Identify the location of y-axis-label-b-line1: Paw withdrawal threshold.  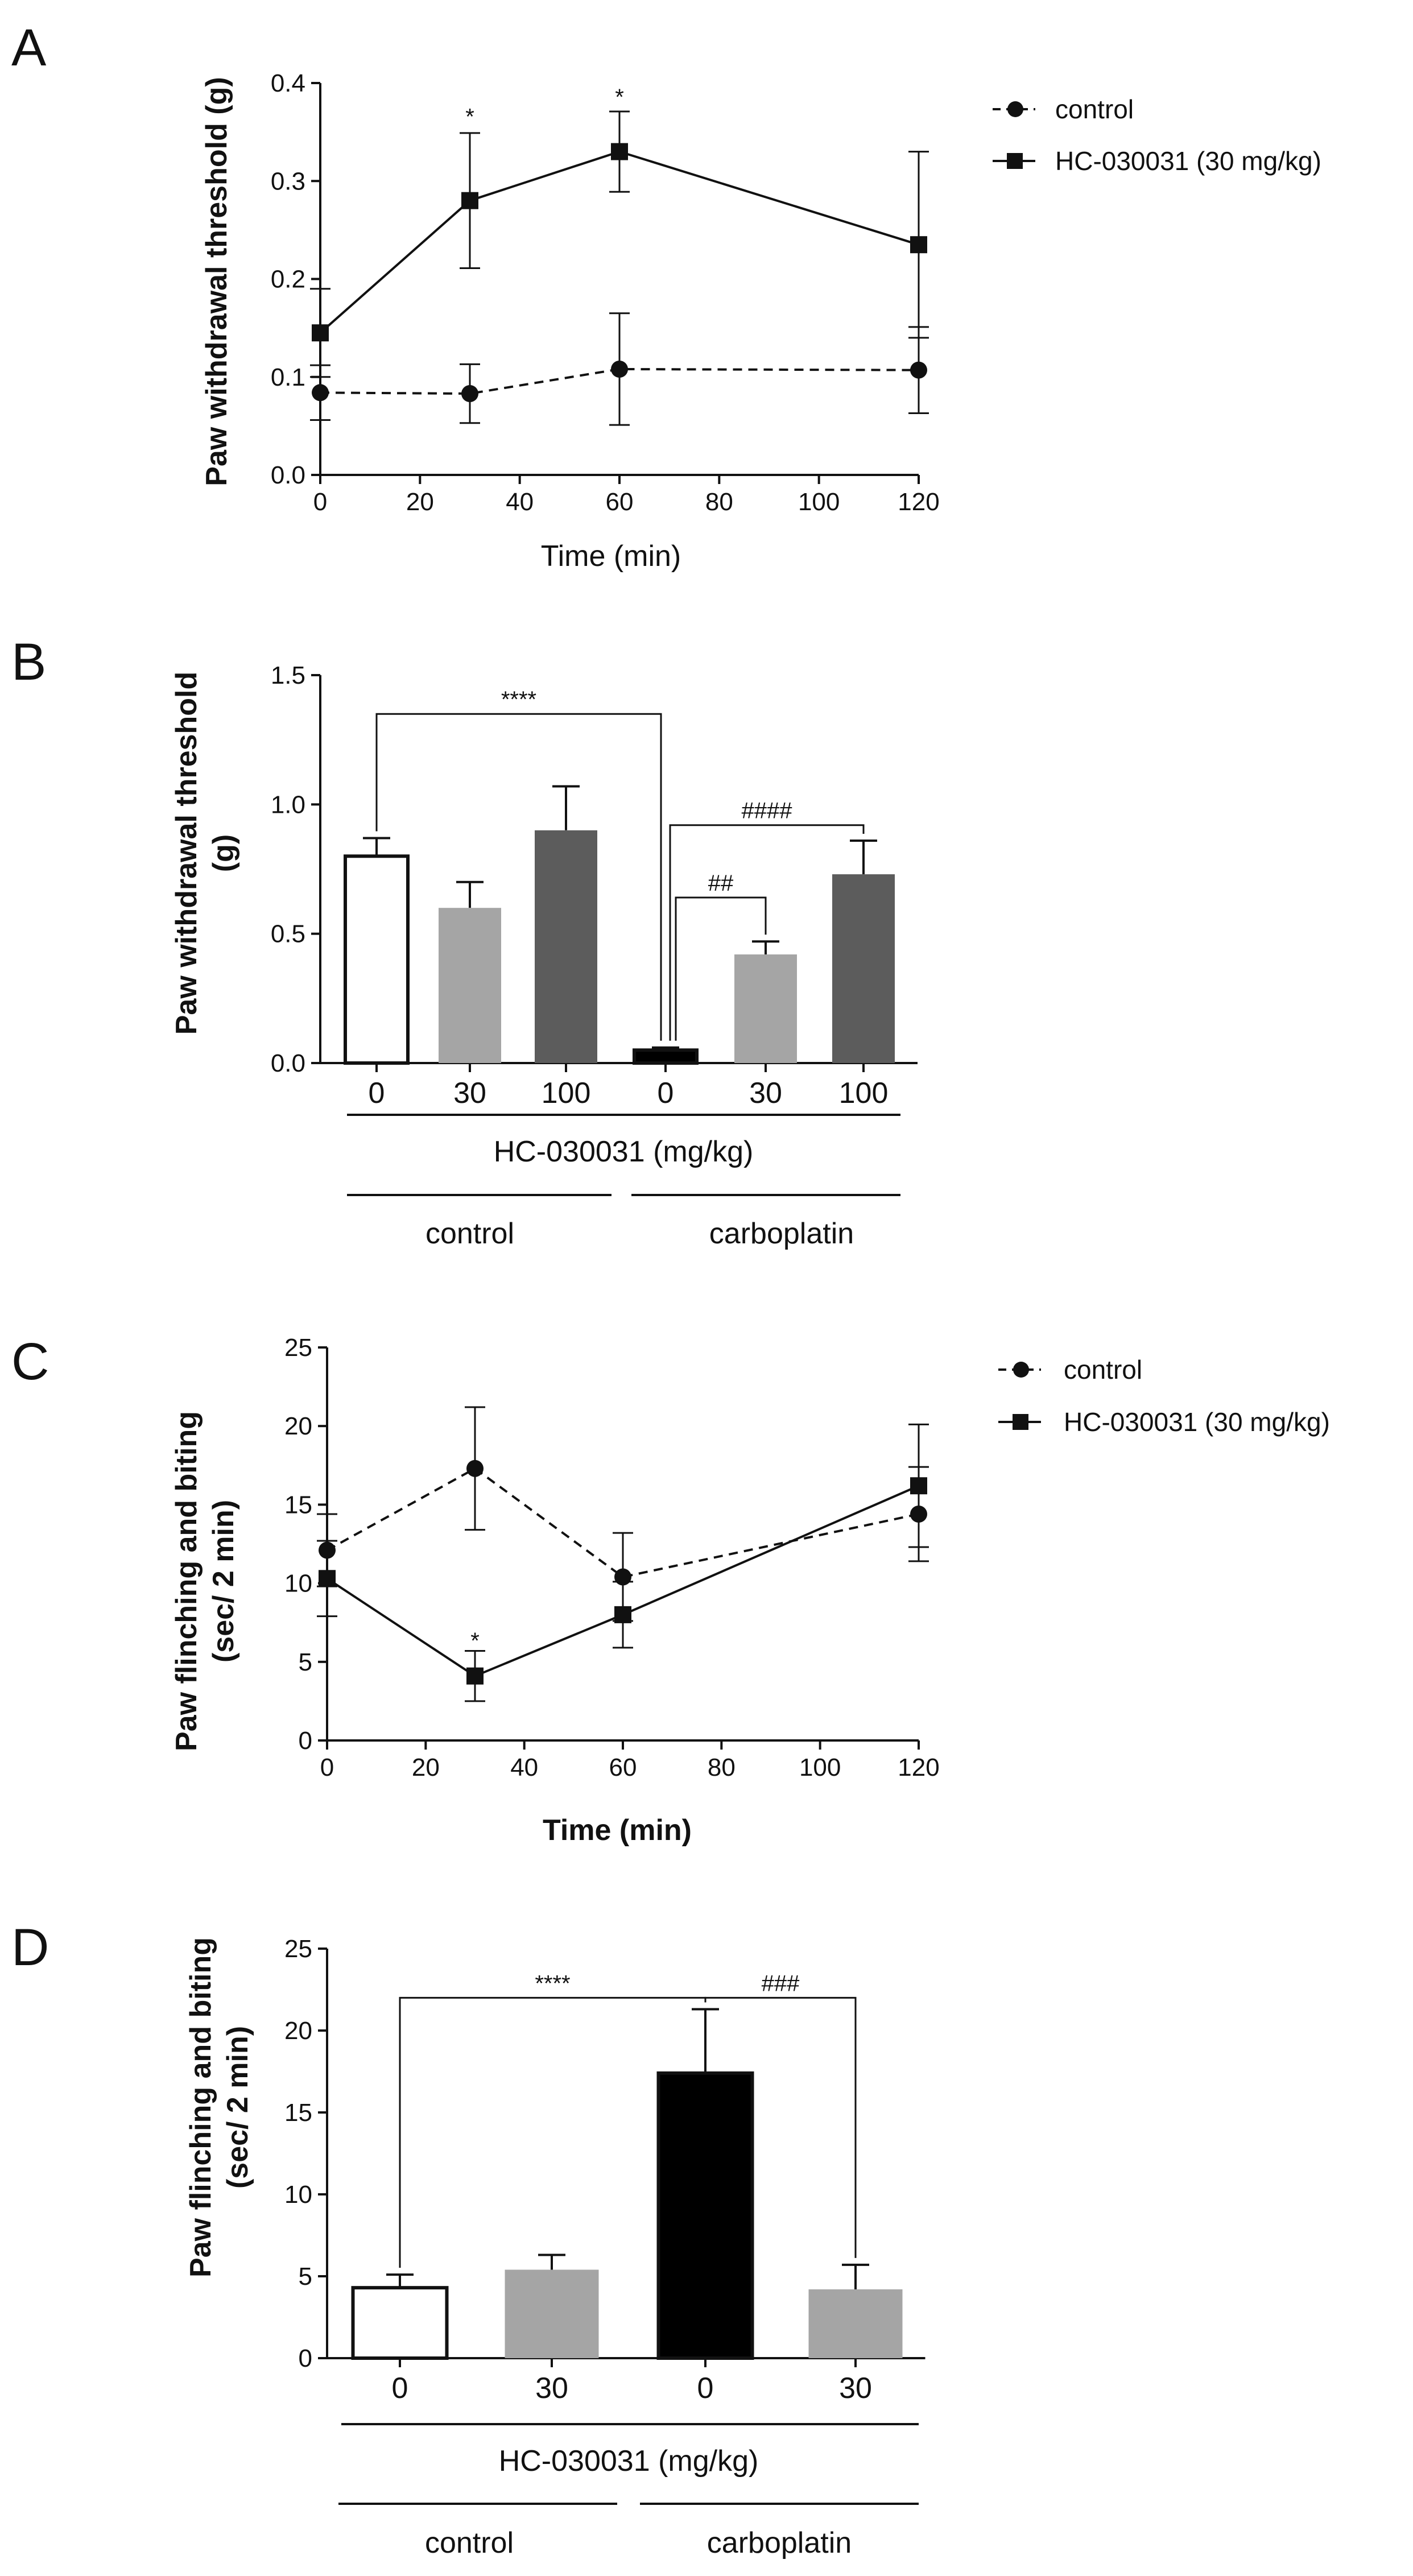
(186, 853).